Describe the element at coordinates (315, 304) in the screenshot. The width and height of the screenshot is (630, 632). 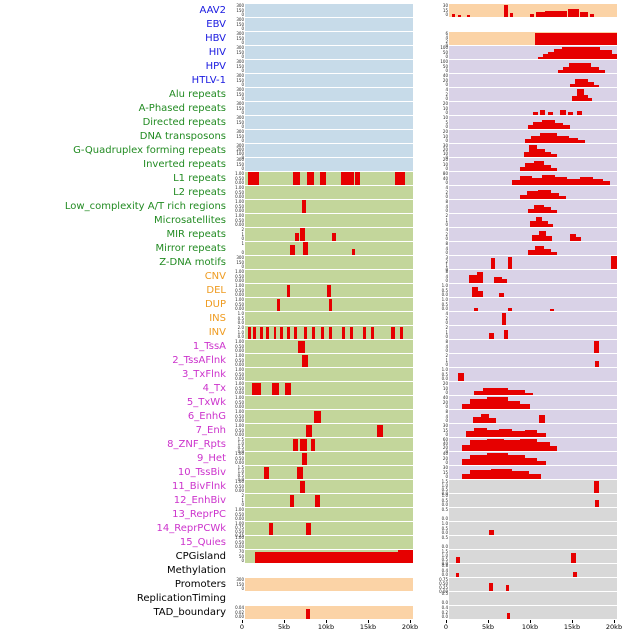
I see `track-row: DUP 1.00 0.50 0.00 1.0 0.5 0.0` at that location.